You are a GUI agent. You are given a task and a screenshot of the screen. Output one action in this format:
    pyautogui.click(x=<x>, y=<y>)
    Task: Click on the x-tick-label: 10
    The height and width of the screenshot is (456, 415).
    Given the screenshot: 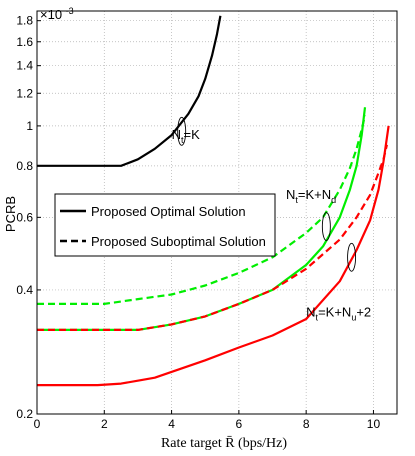 What is the action you would take?
    pyautogui.click(x=374, y=424)
    